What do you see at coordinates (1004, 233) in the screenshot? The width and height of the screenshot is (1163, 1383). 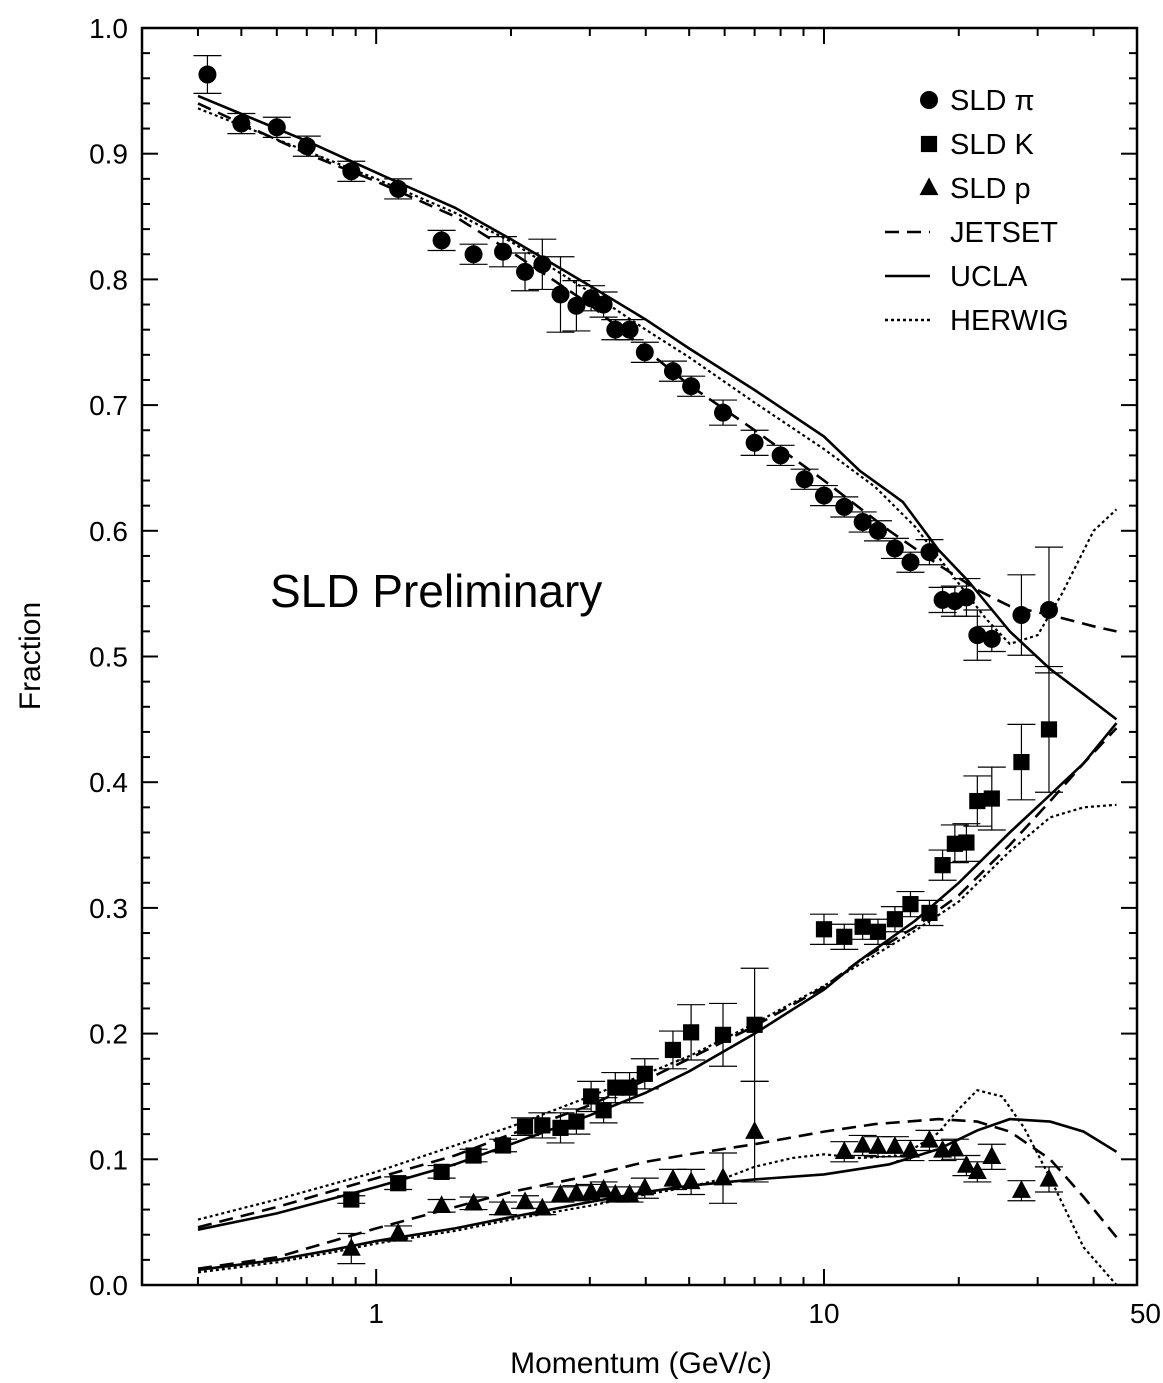 I see `legend-label: JETSET` at bounding box center [1004, 233].